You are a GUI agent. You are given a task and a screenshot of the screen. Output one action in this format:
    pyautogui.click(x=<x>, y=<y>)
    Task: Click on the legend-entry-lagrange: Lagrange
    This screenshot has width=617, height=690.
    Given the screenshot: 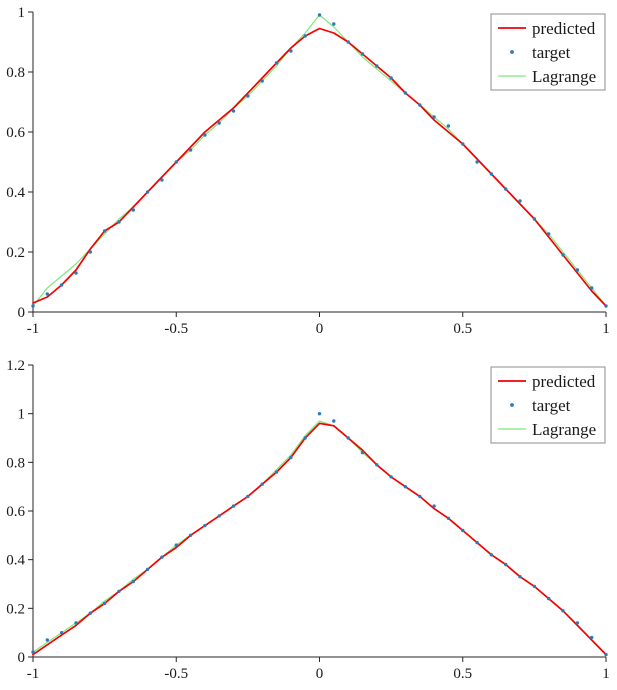 What is the action you would take?
    pyautogui.click(x=547, y=429)
    